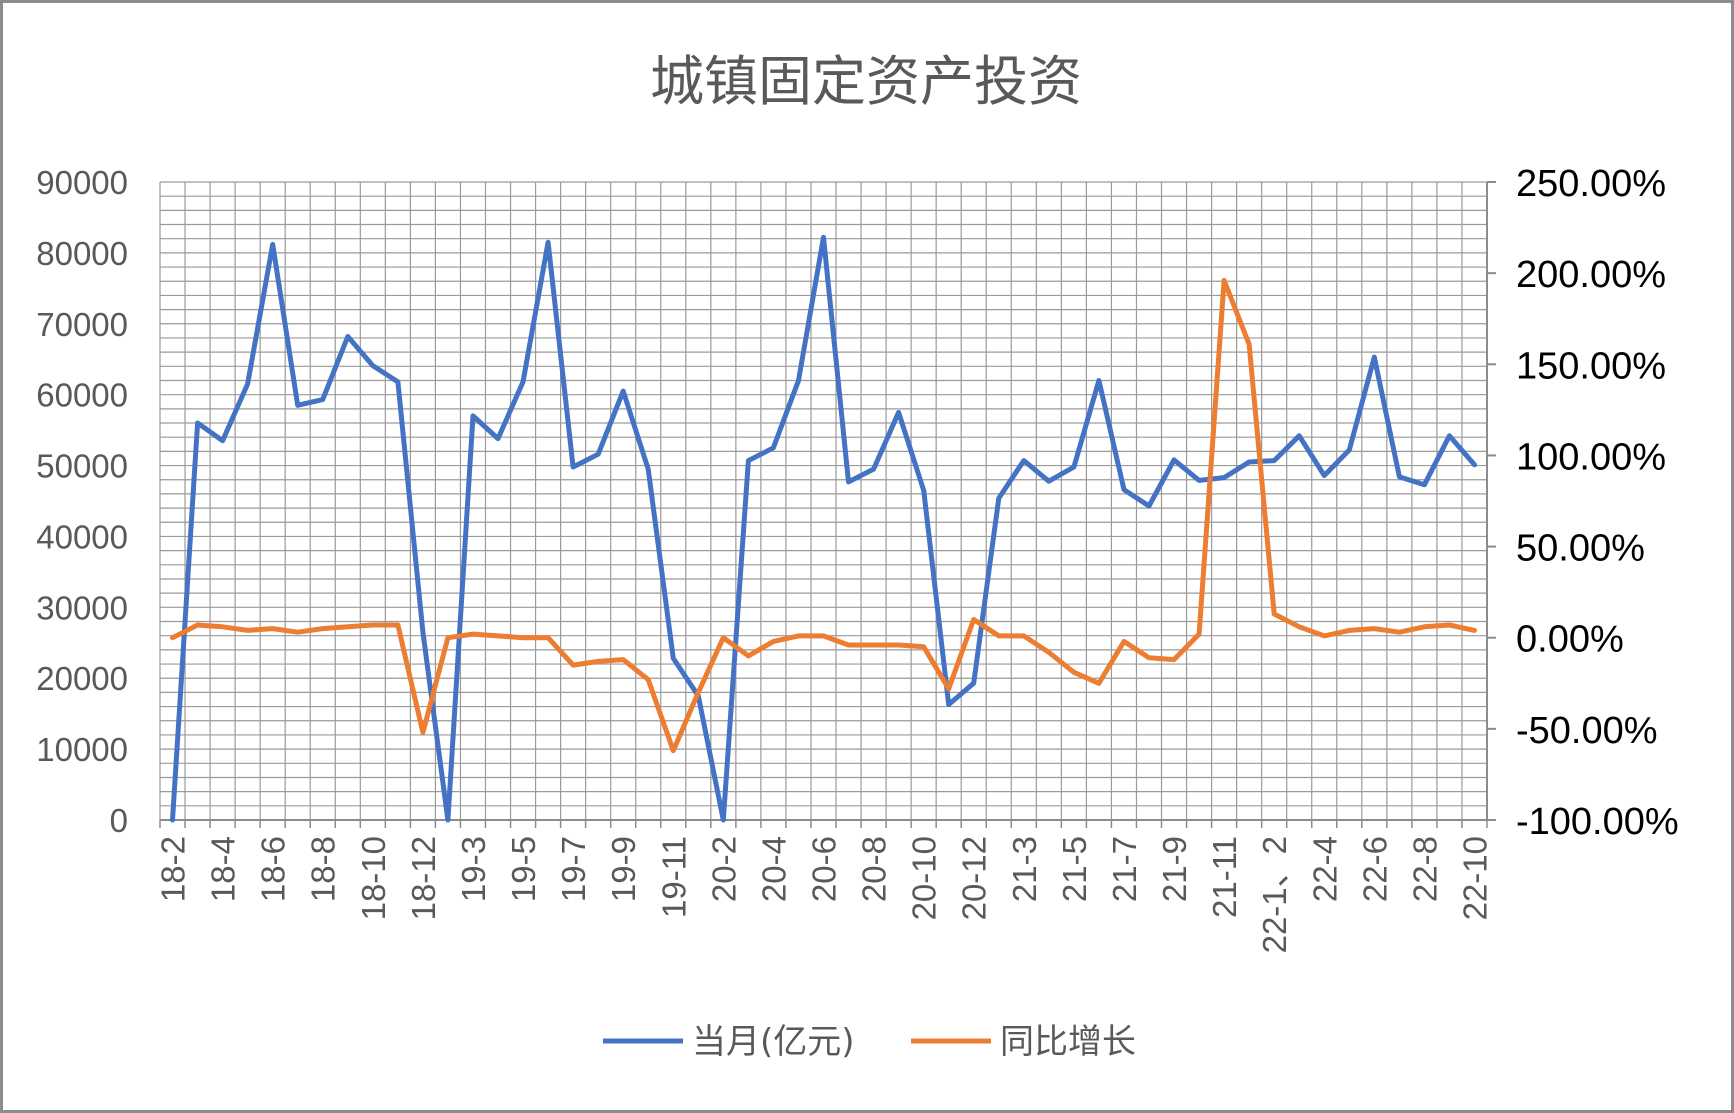  Describe the element at coordinates (82, 182) in the screenshot. I see `y-left-tick-label: 90000` at that location.